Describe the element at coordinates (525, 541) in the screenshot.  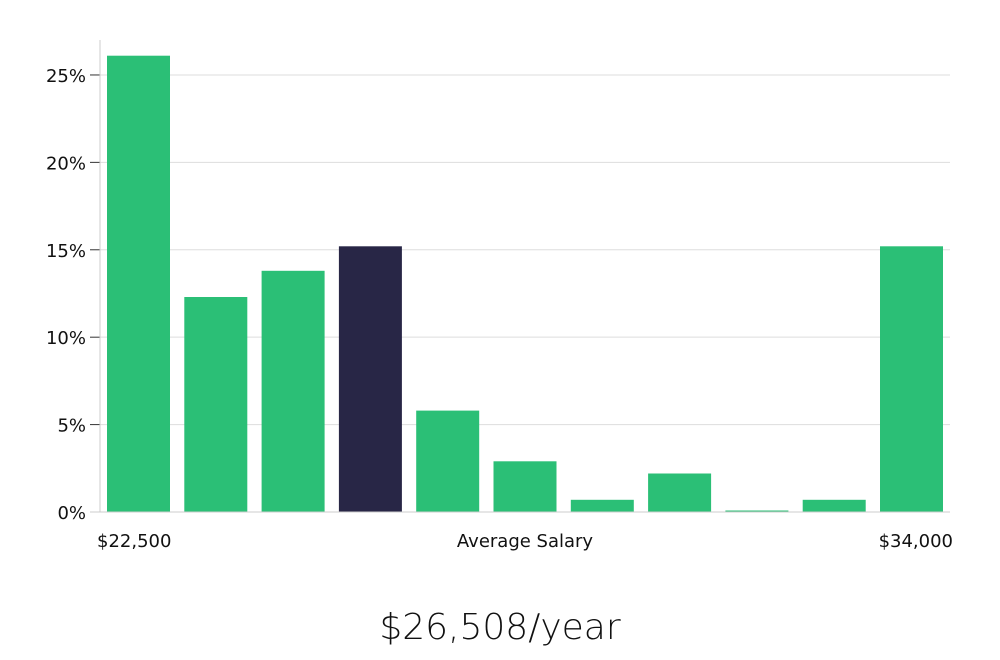
I see `x-axis-title: Average Salary` at that location.